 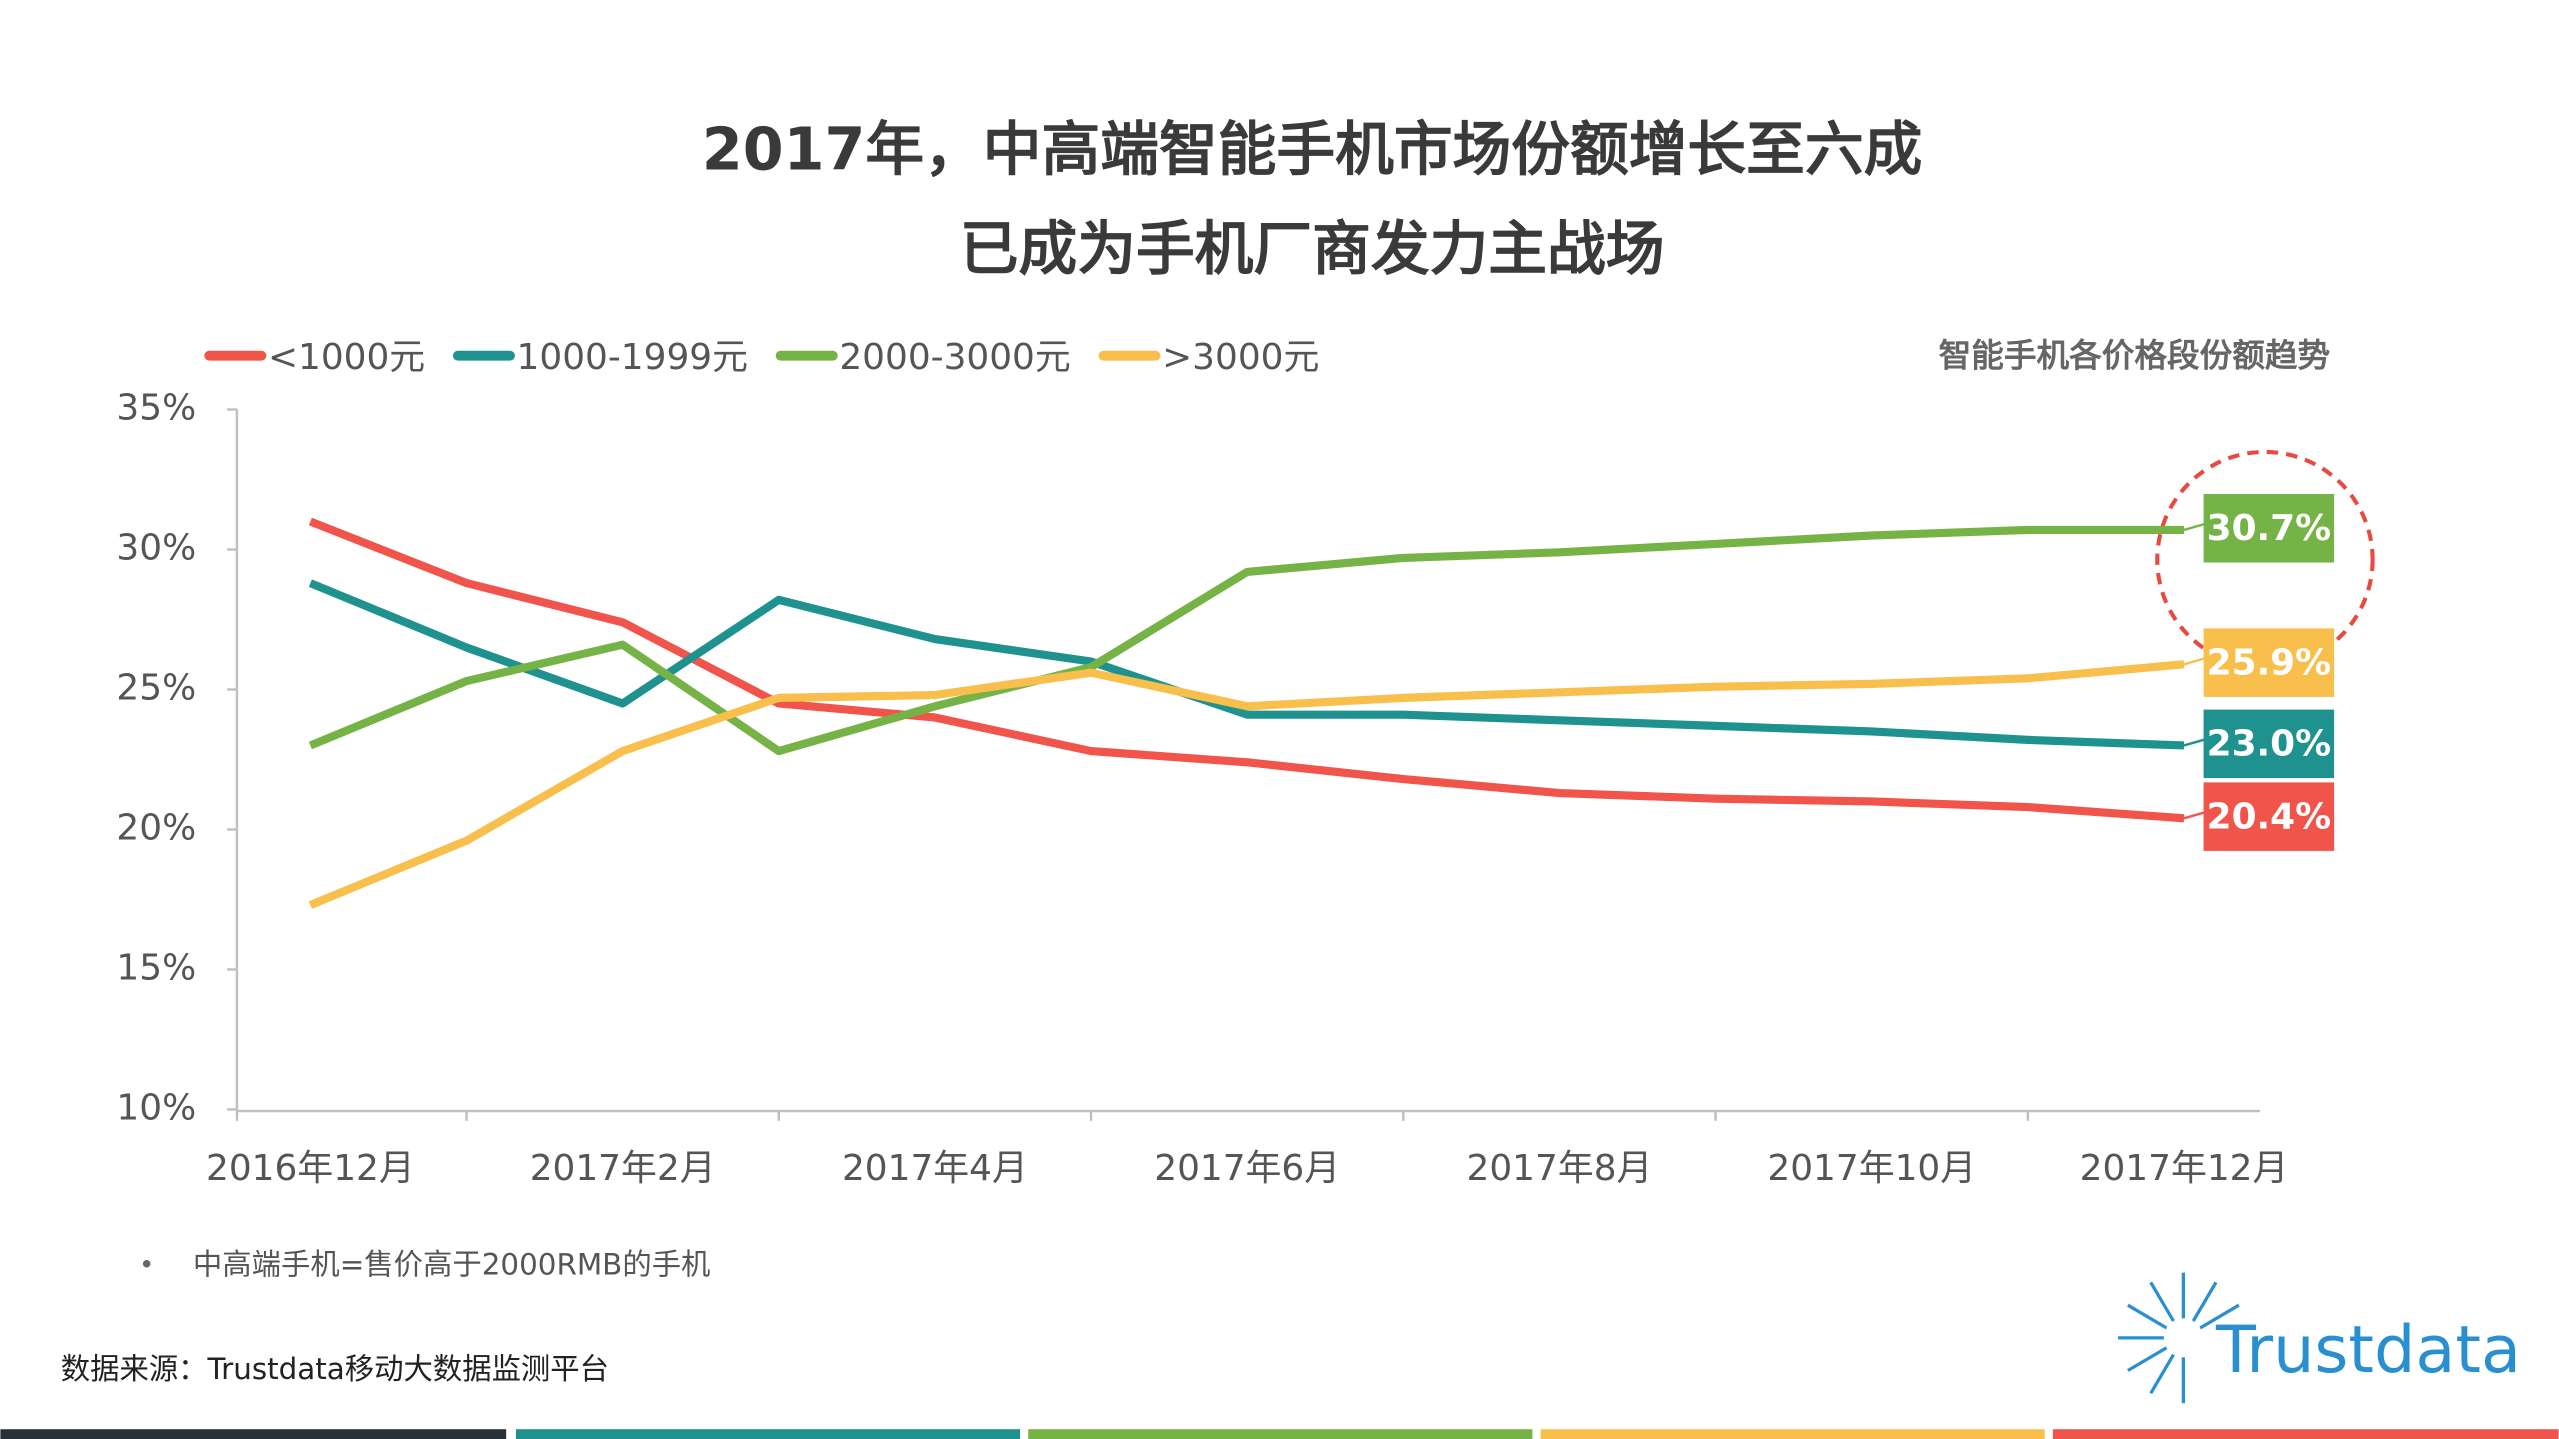 I want to click on x-tick-label: 2017年10月, so click(x=1871, y=1168).